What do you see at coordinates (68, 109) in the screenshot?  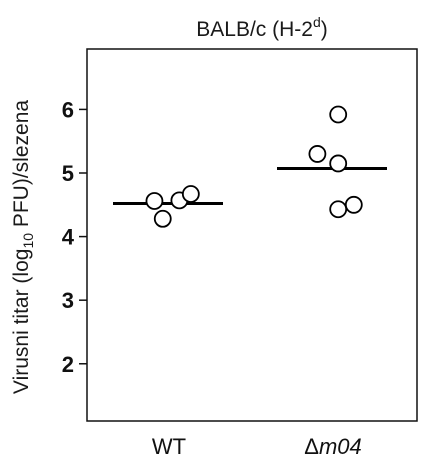 I see `y-tick-label: 6` at bounding box center [68, 109].